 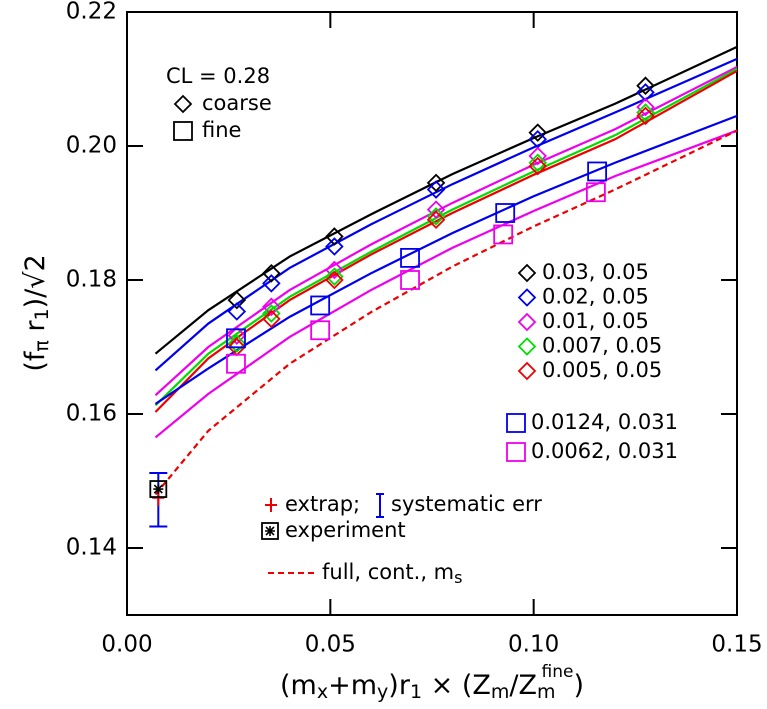 I want to click on label-part: )r, so click(x=399, y=685).